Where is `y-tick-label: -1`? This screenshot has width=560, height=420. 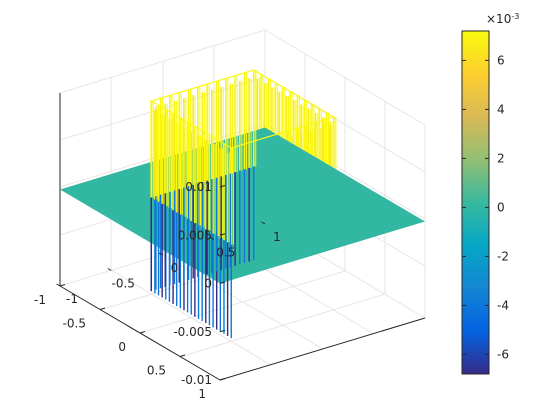
y-tick-label: -1 is located at coordinates (40, 300).